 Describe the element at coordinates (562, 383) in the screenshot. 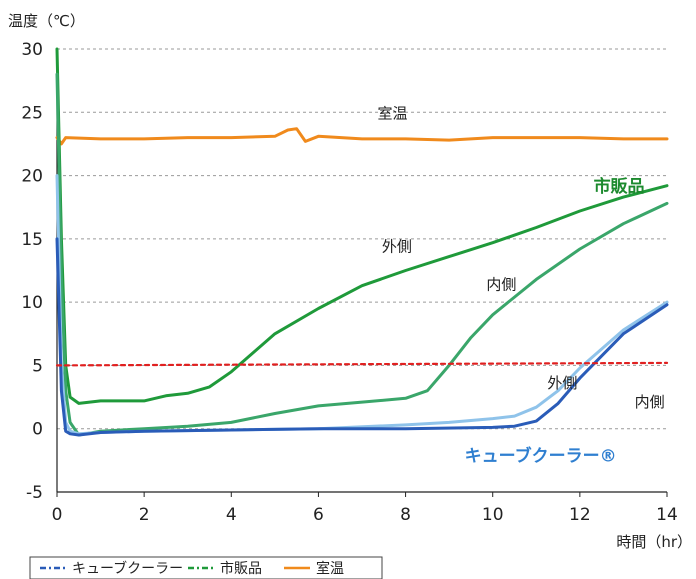

I see `annotation-4: 外側` at that location.